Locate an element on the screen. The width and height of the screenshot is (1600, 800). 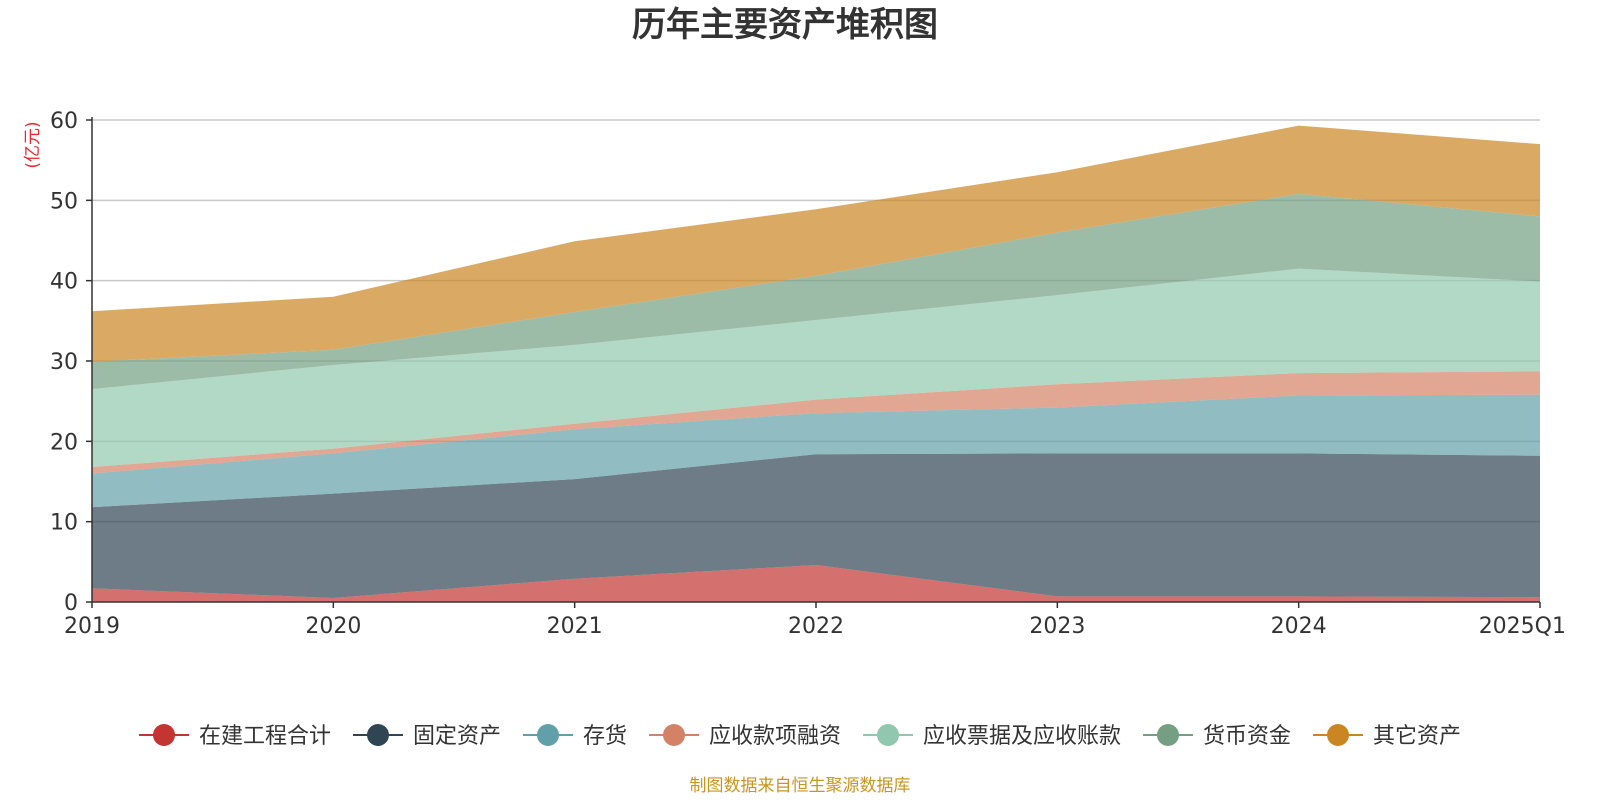
y-tick-label: 40 is located at coordinates (64, 282).